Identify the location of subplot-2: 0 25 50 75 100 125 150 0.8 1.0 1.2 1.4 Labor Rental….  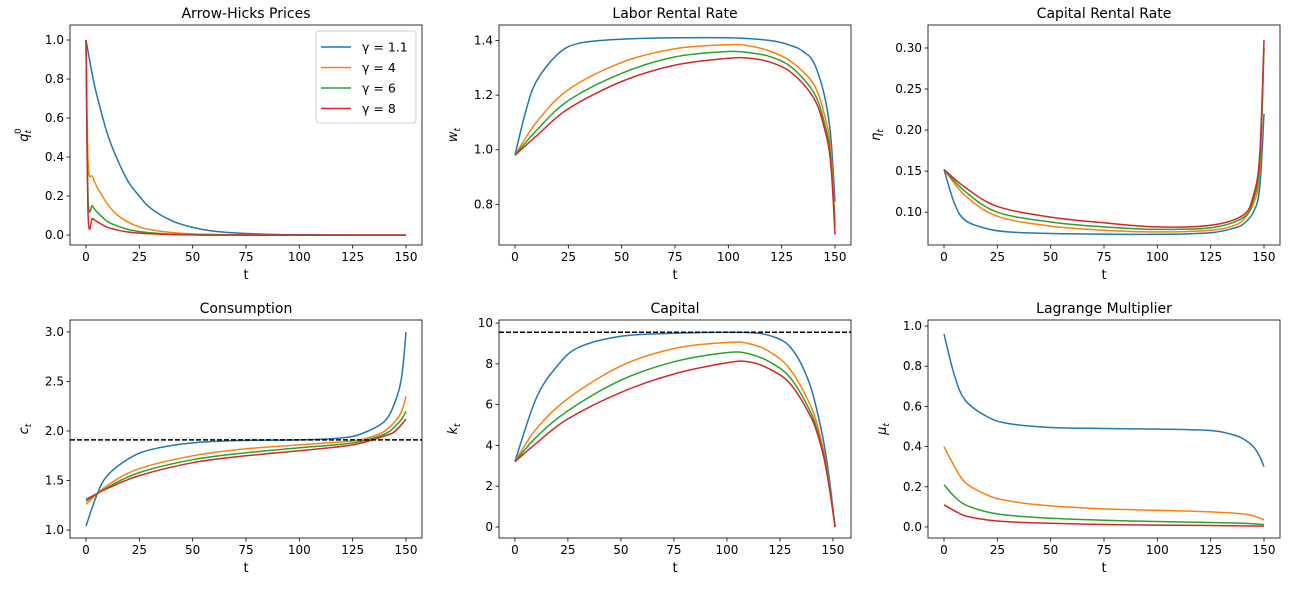
(649, 144).